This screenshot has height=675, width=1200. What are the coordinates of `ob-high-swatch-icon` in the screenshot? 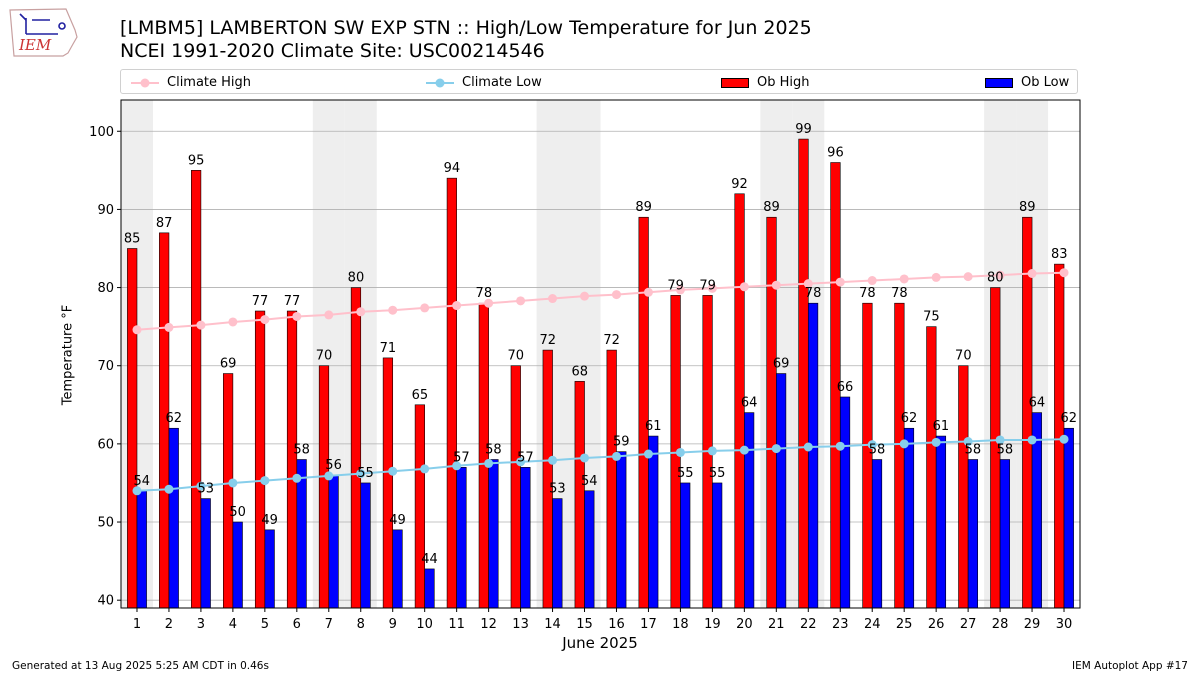 It's located at (735, 82).